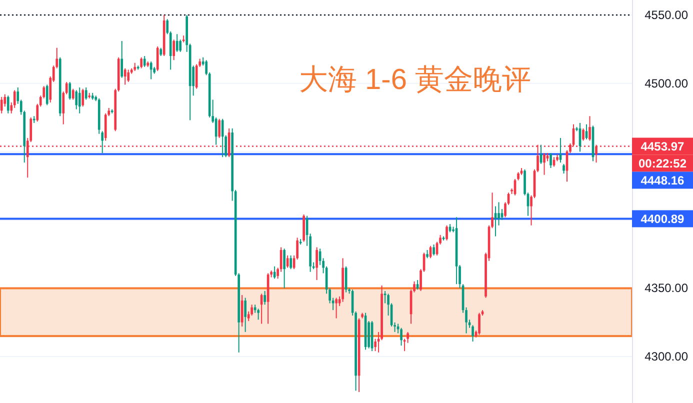 The image size is (693, 403). I want to click on y-tick-label: 4550.00, so click(666, 15).